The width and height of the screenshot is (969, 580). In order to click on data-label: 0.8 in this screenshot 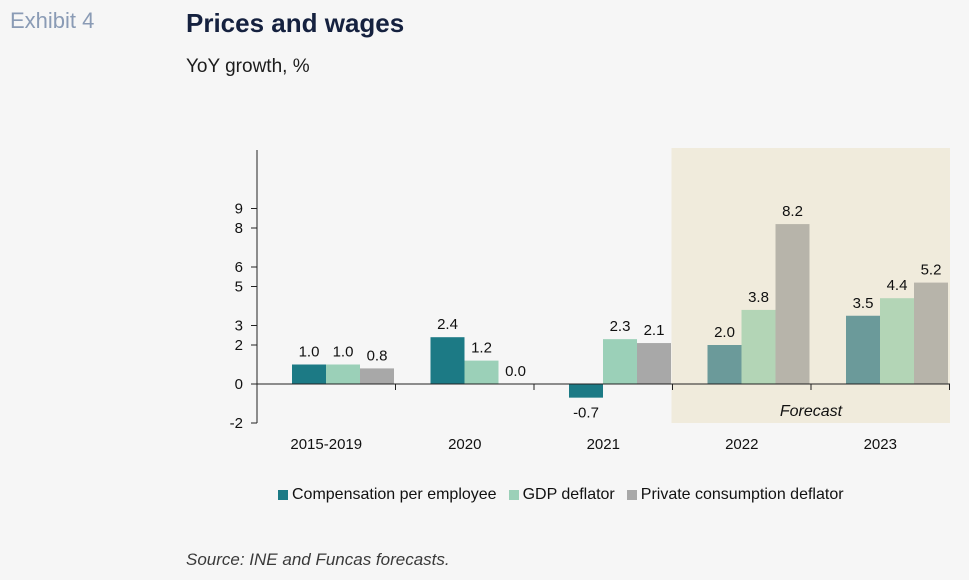, I will do `click(377, 355)`.